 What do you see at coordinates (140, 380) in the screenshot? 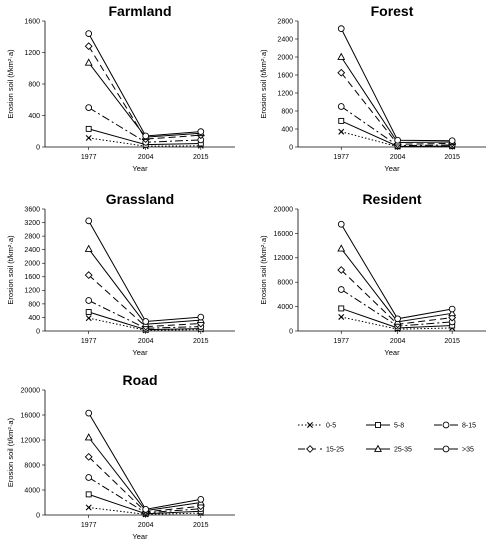
I see `panel-title: Road` at bounding box center [140, 380].